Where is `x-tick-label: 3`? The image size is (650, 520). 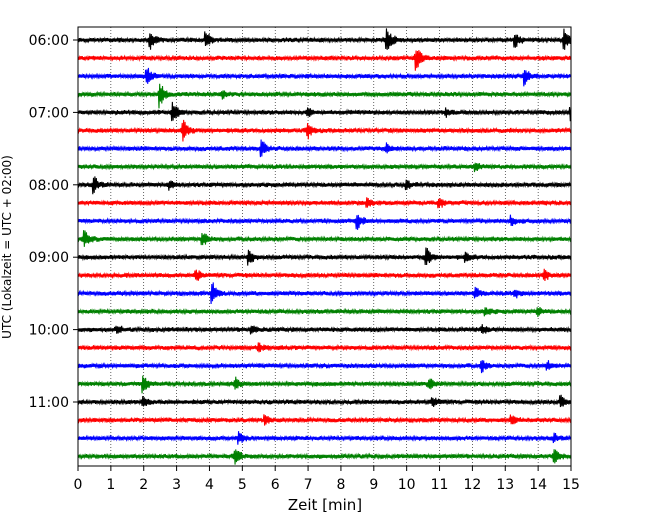 x-tick-label: 3 is located at coordinates (176, 485).